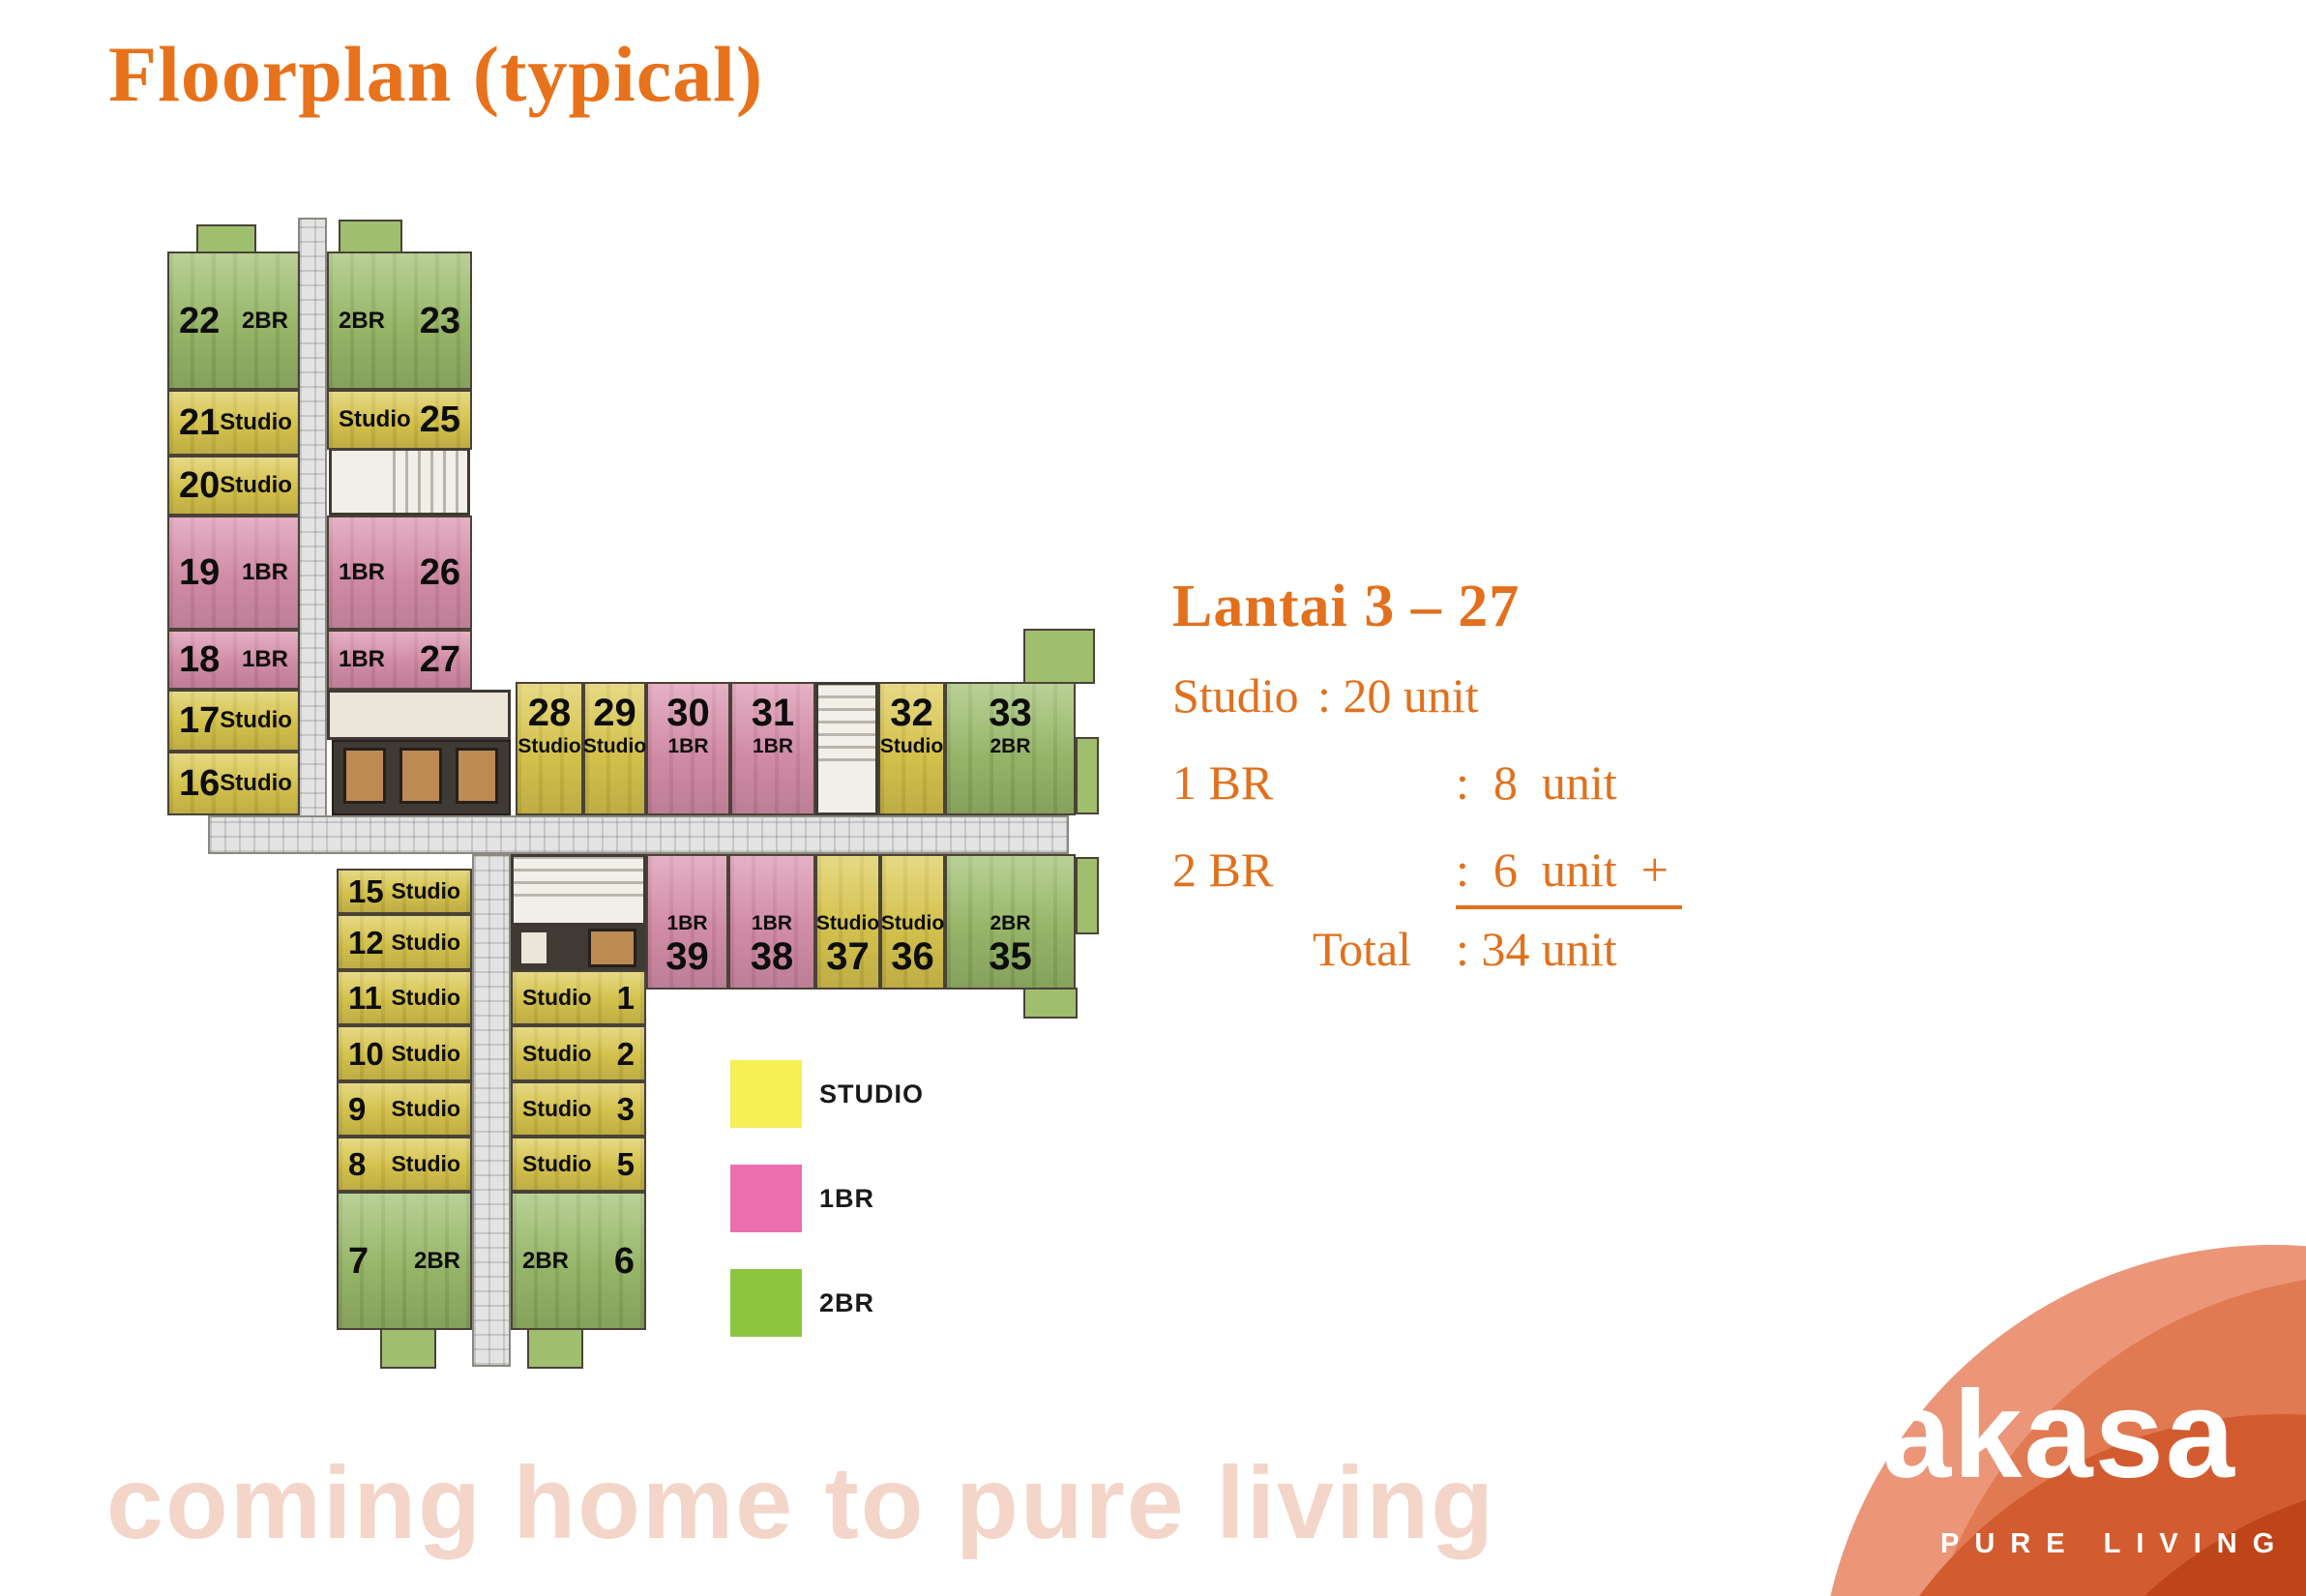  I want to click on unit-16: 16 Studio, so click(233, 783).